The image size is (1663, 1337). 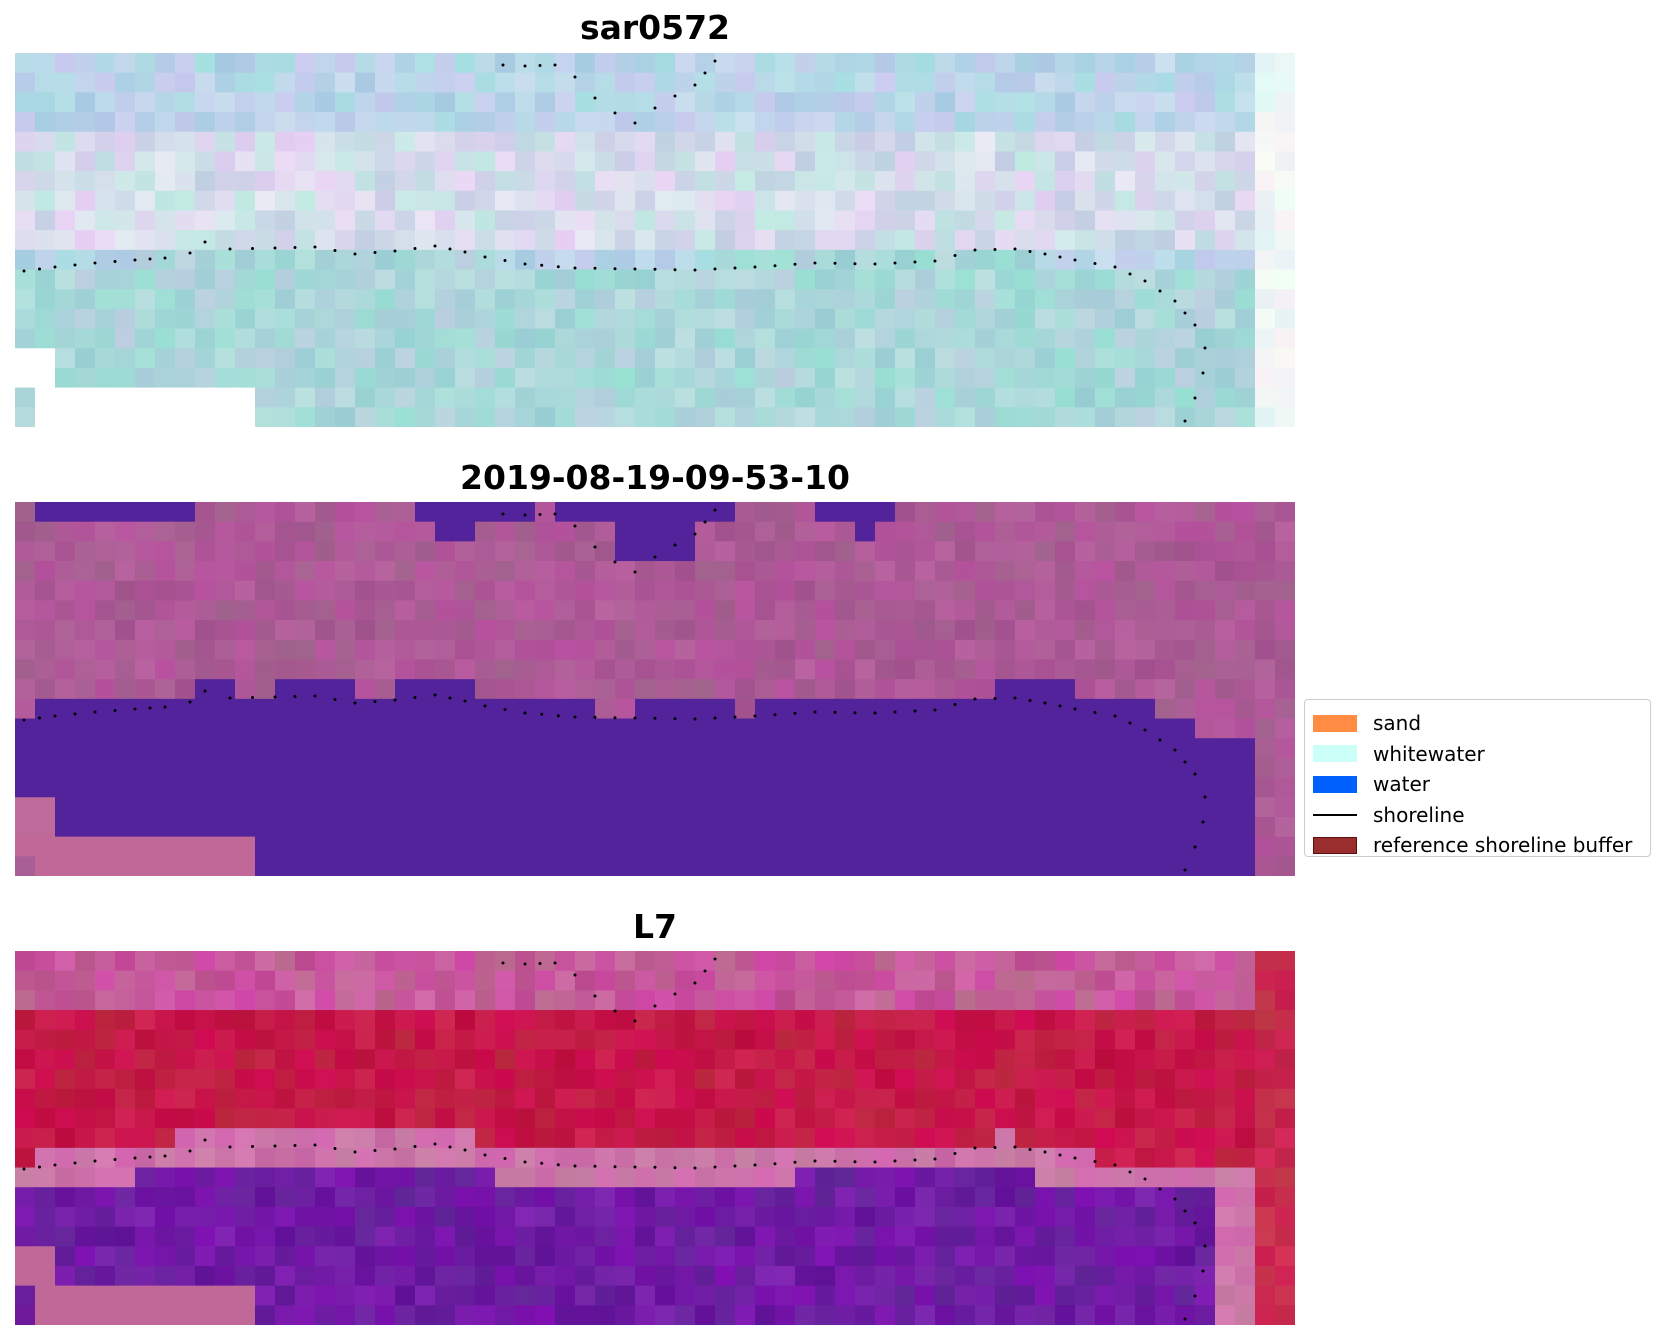 I want to click on rgb-shoreline-dot, so click(x=95, y=263).